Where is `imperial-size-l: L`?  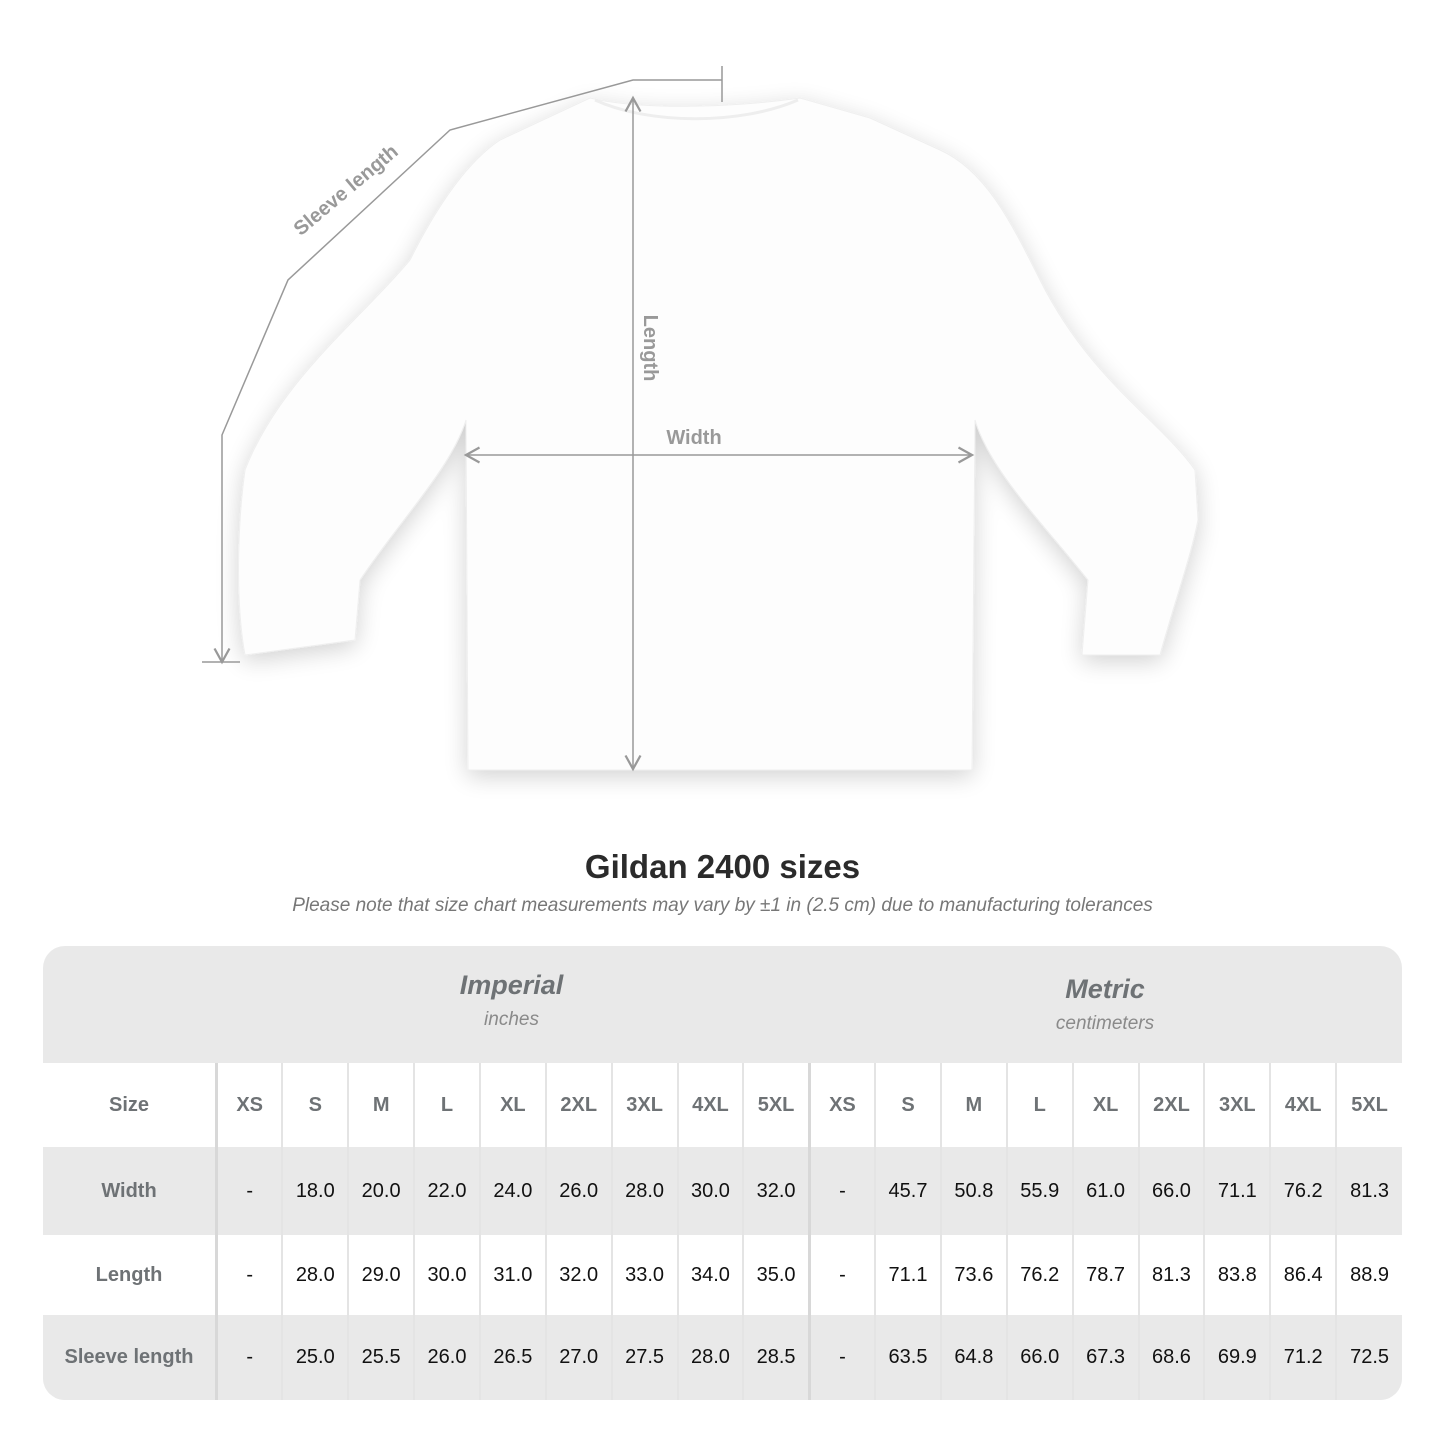
imperial-size-l: L is located at coordinates (446, 1105).